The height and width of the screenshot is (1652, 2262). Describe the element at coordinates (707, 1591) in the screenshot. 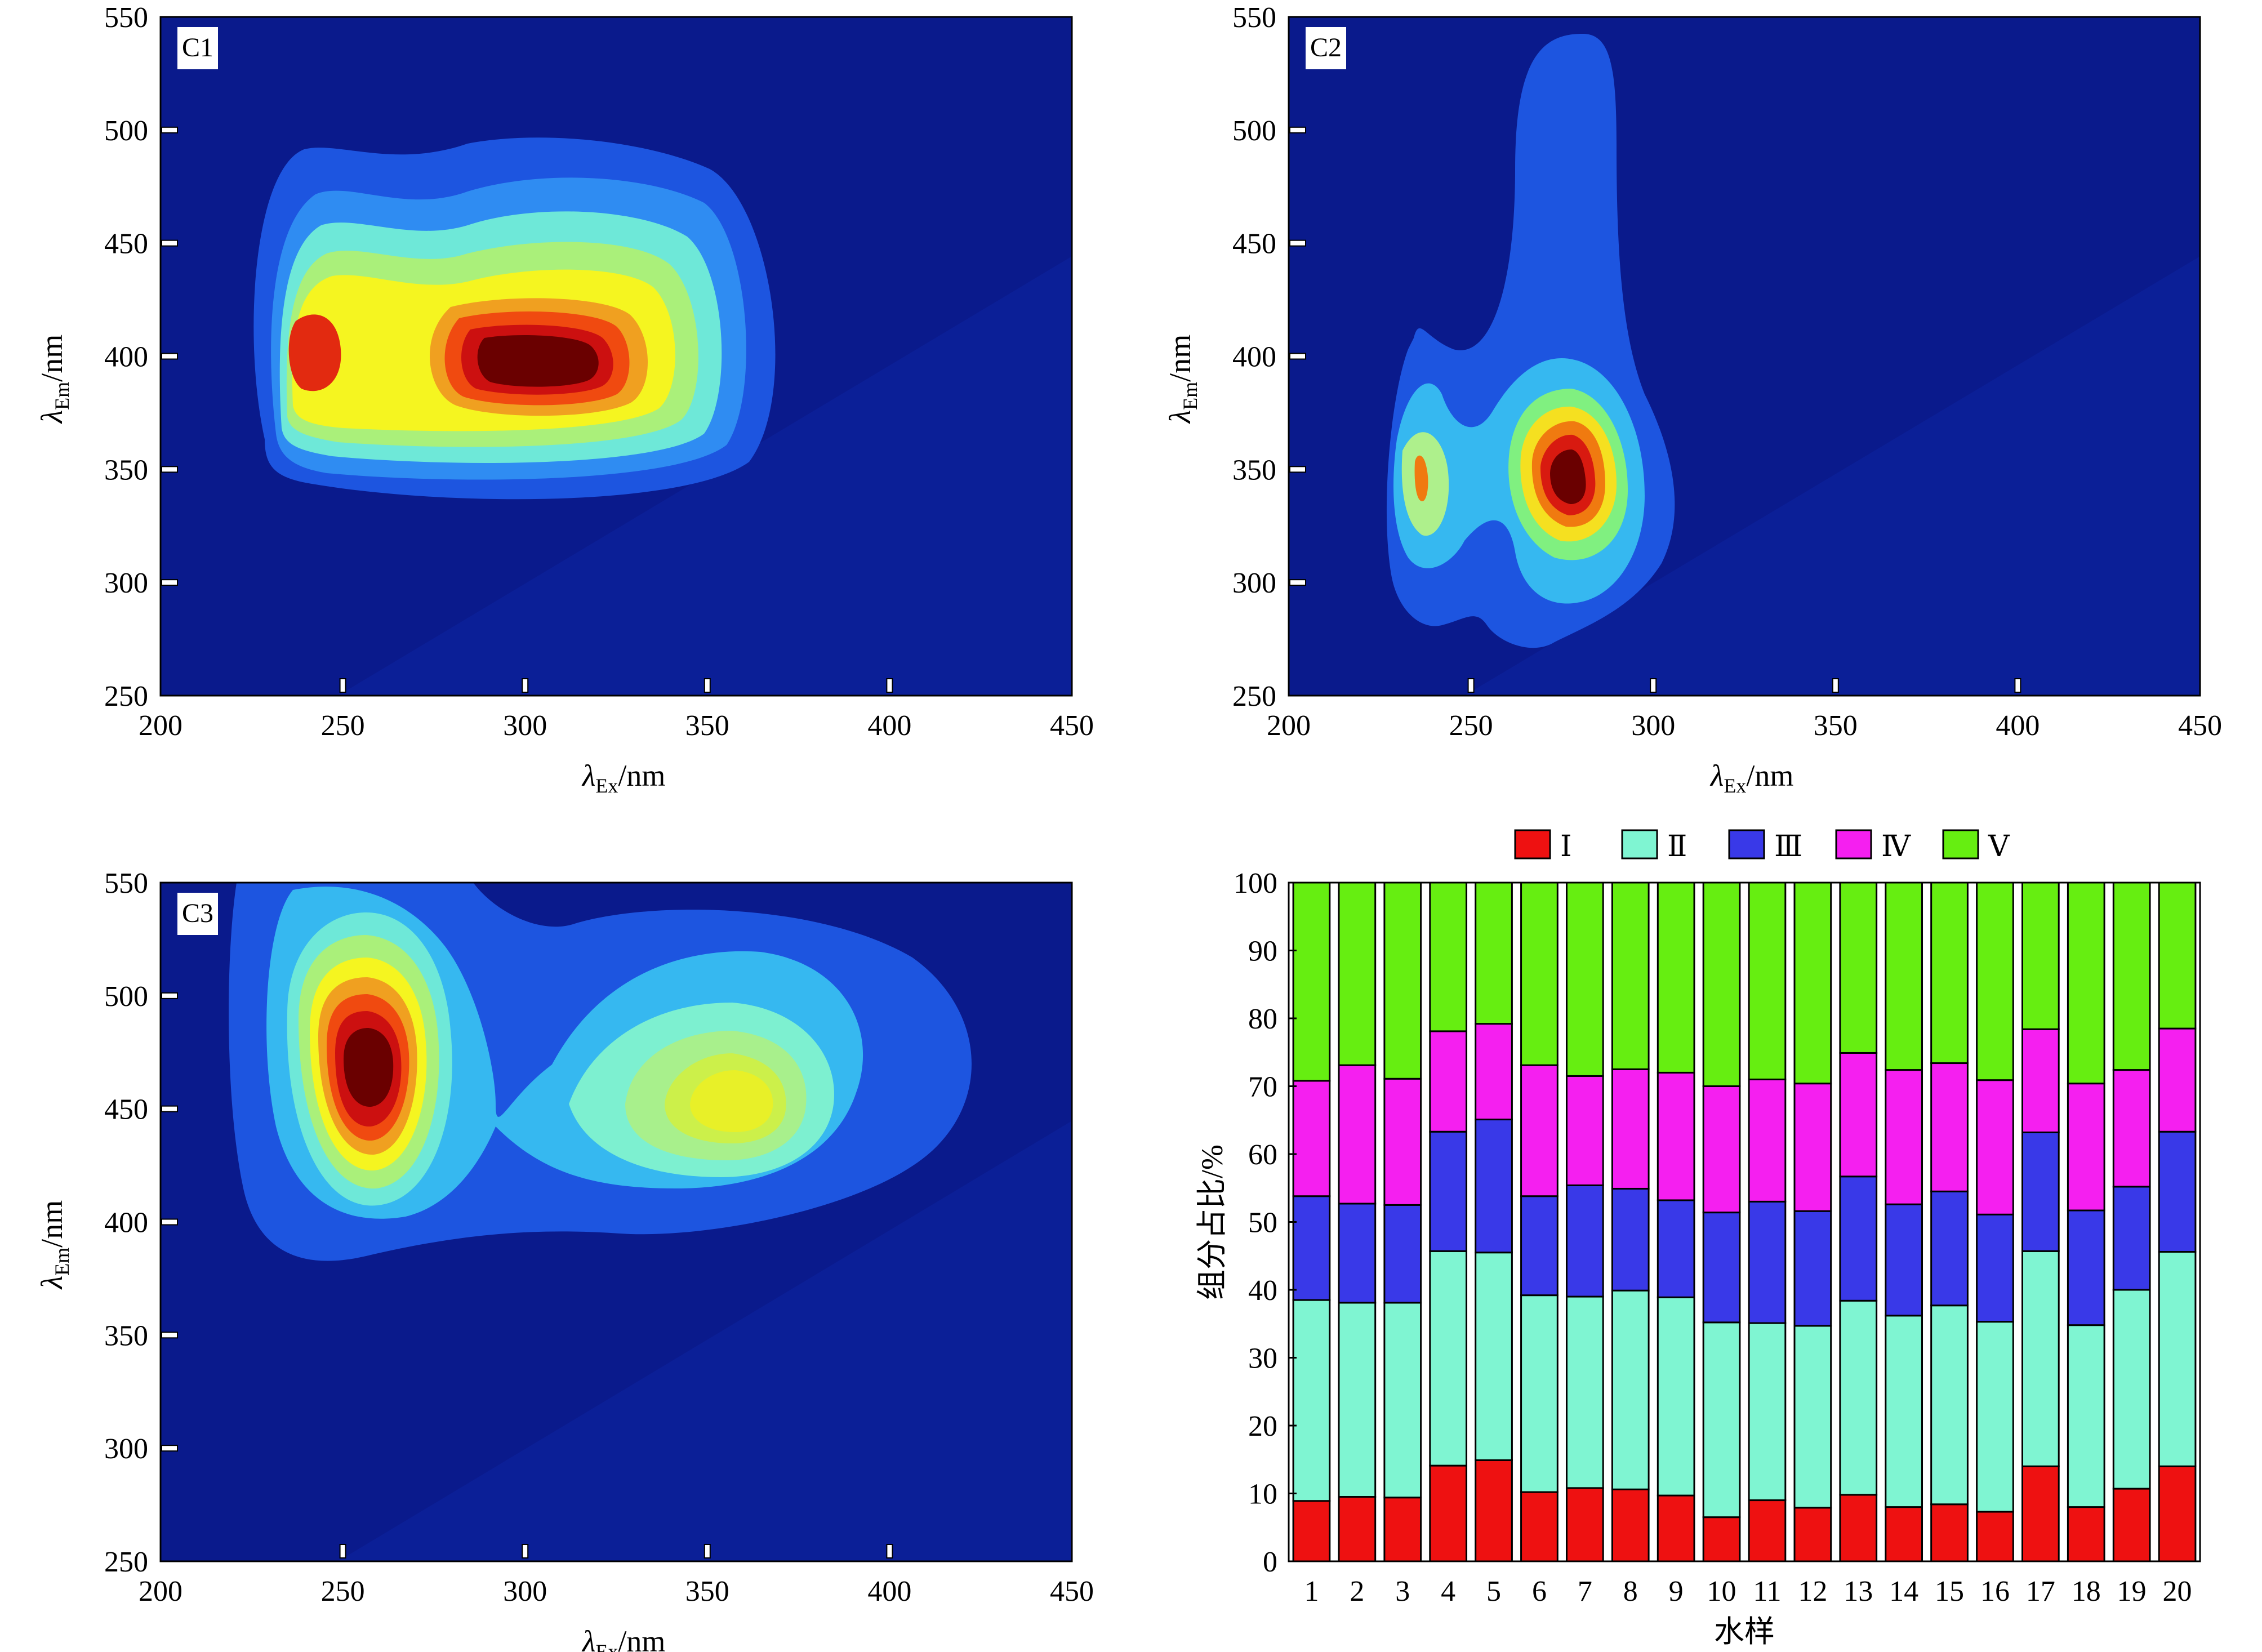

I see `c3-x-tick-label: 350` at that location.